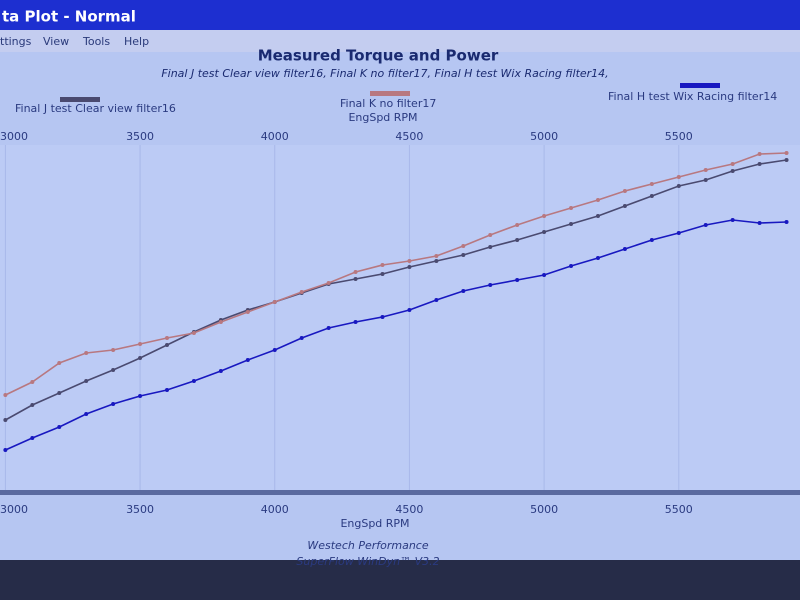 This screenshot has width=800, height=600. What do you see at coordinates (96, 41) in the screenshot?
I see `menu-item: Tools` at bounding box center [96, 41].